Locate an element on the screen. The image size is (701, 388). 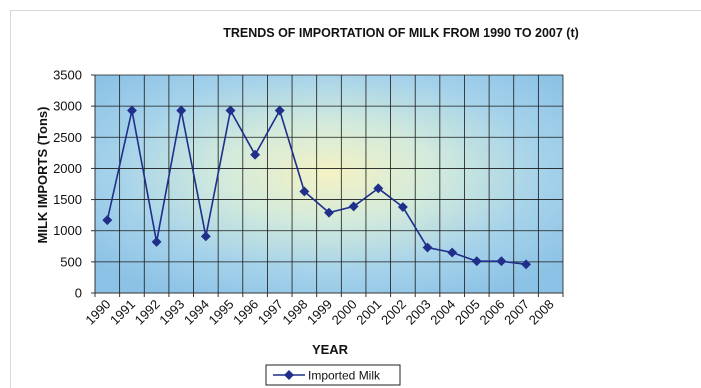
y-tick-label: 2000 is located at coordinates (67, 168).